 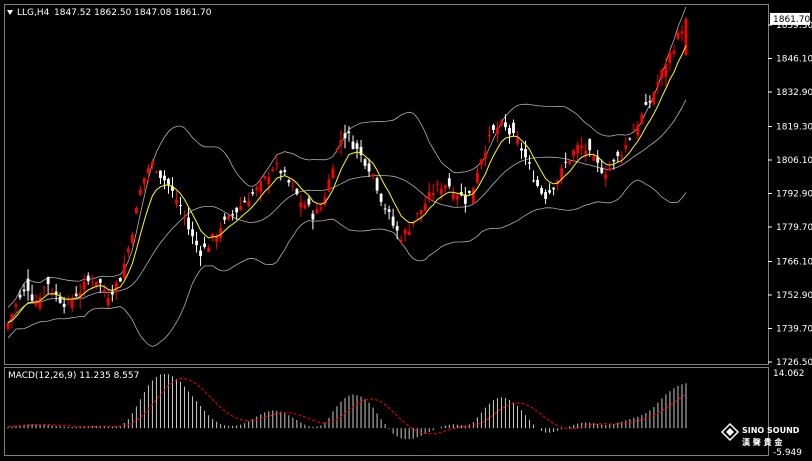 I want to click on ohlc-readout: 1847.52 1862.50 1847.08 1861.70, so click(x=133, y=13).